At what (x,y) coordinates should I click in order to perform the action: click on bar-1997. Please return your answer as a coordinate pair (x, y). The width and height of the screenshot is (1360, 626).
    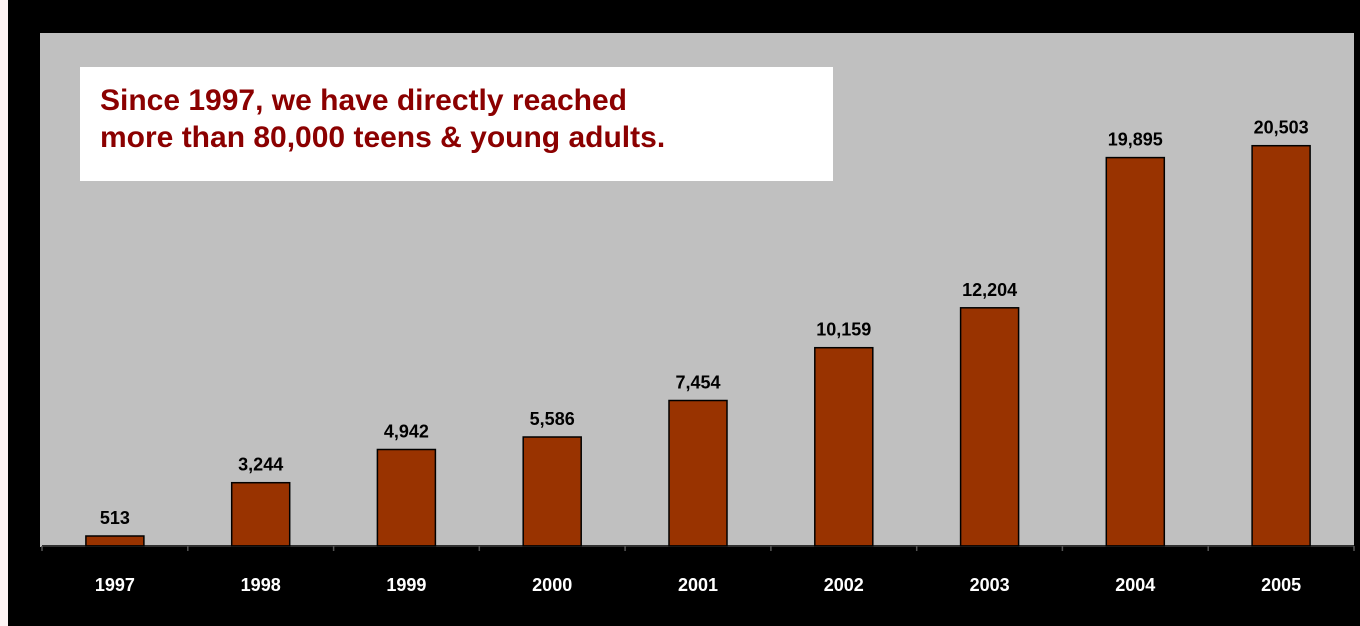
    Looking at the image, I should click on (115, 541).